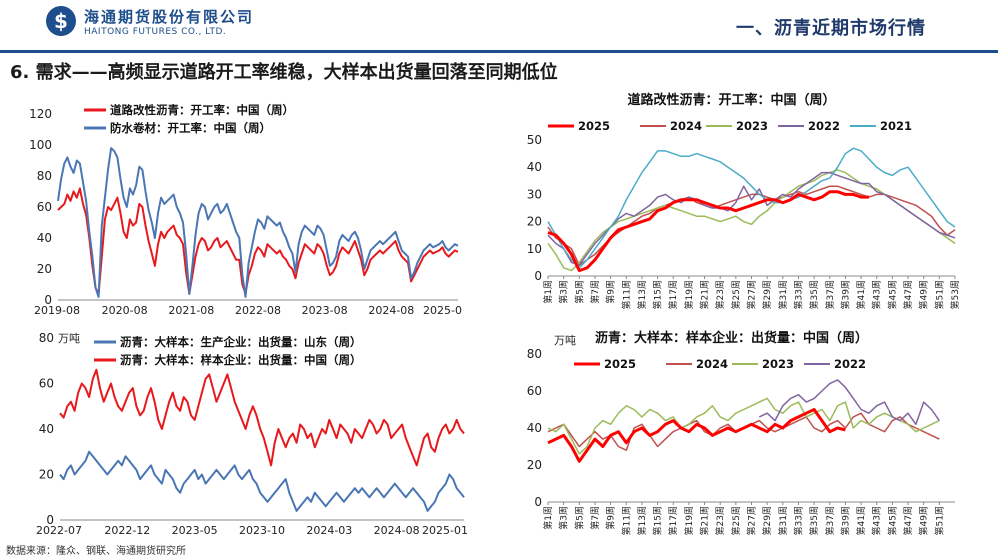 The width and height of the screenshot is (998, 560). Describe the element at coordinates (241, 360) in the screenshot. I see `legend-label: 沥青：大样本：样本企业：出货量：中国（周）` at that location.